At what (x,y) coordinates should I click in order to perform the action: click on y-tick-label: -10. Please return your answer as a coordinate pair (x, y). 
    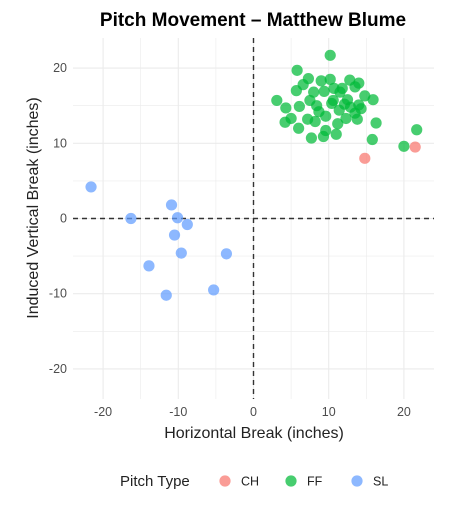
    Looking at the image, I should click on (58, 294).